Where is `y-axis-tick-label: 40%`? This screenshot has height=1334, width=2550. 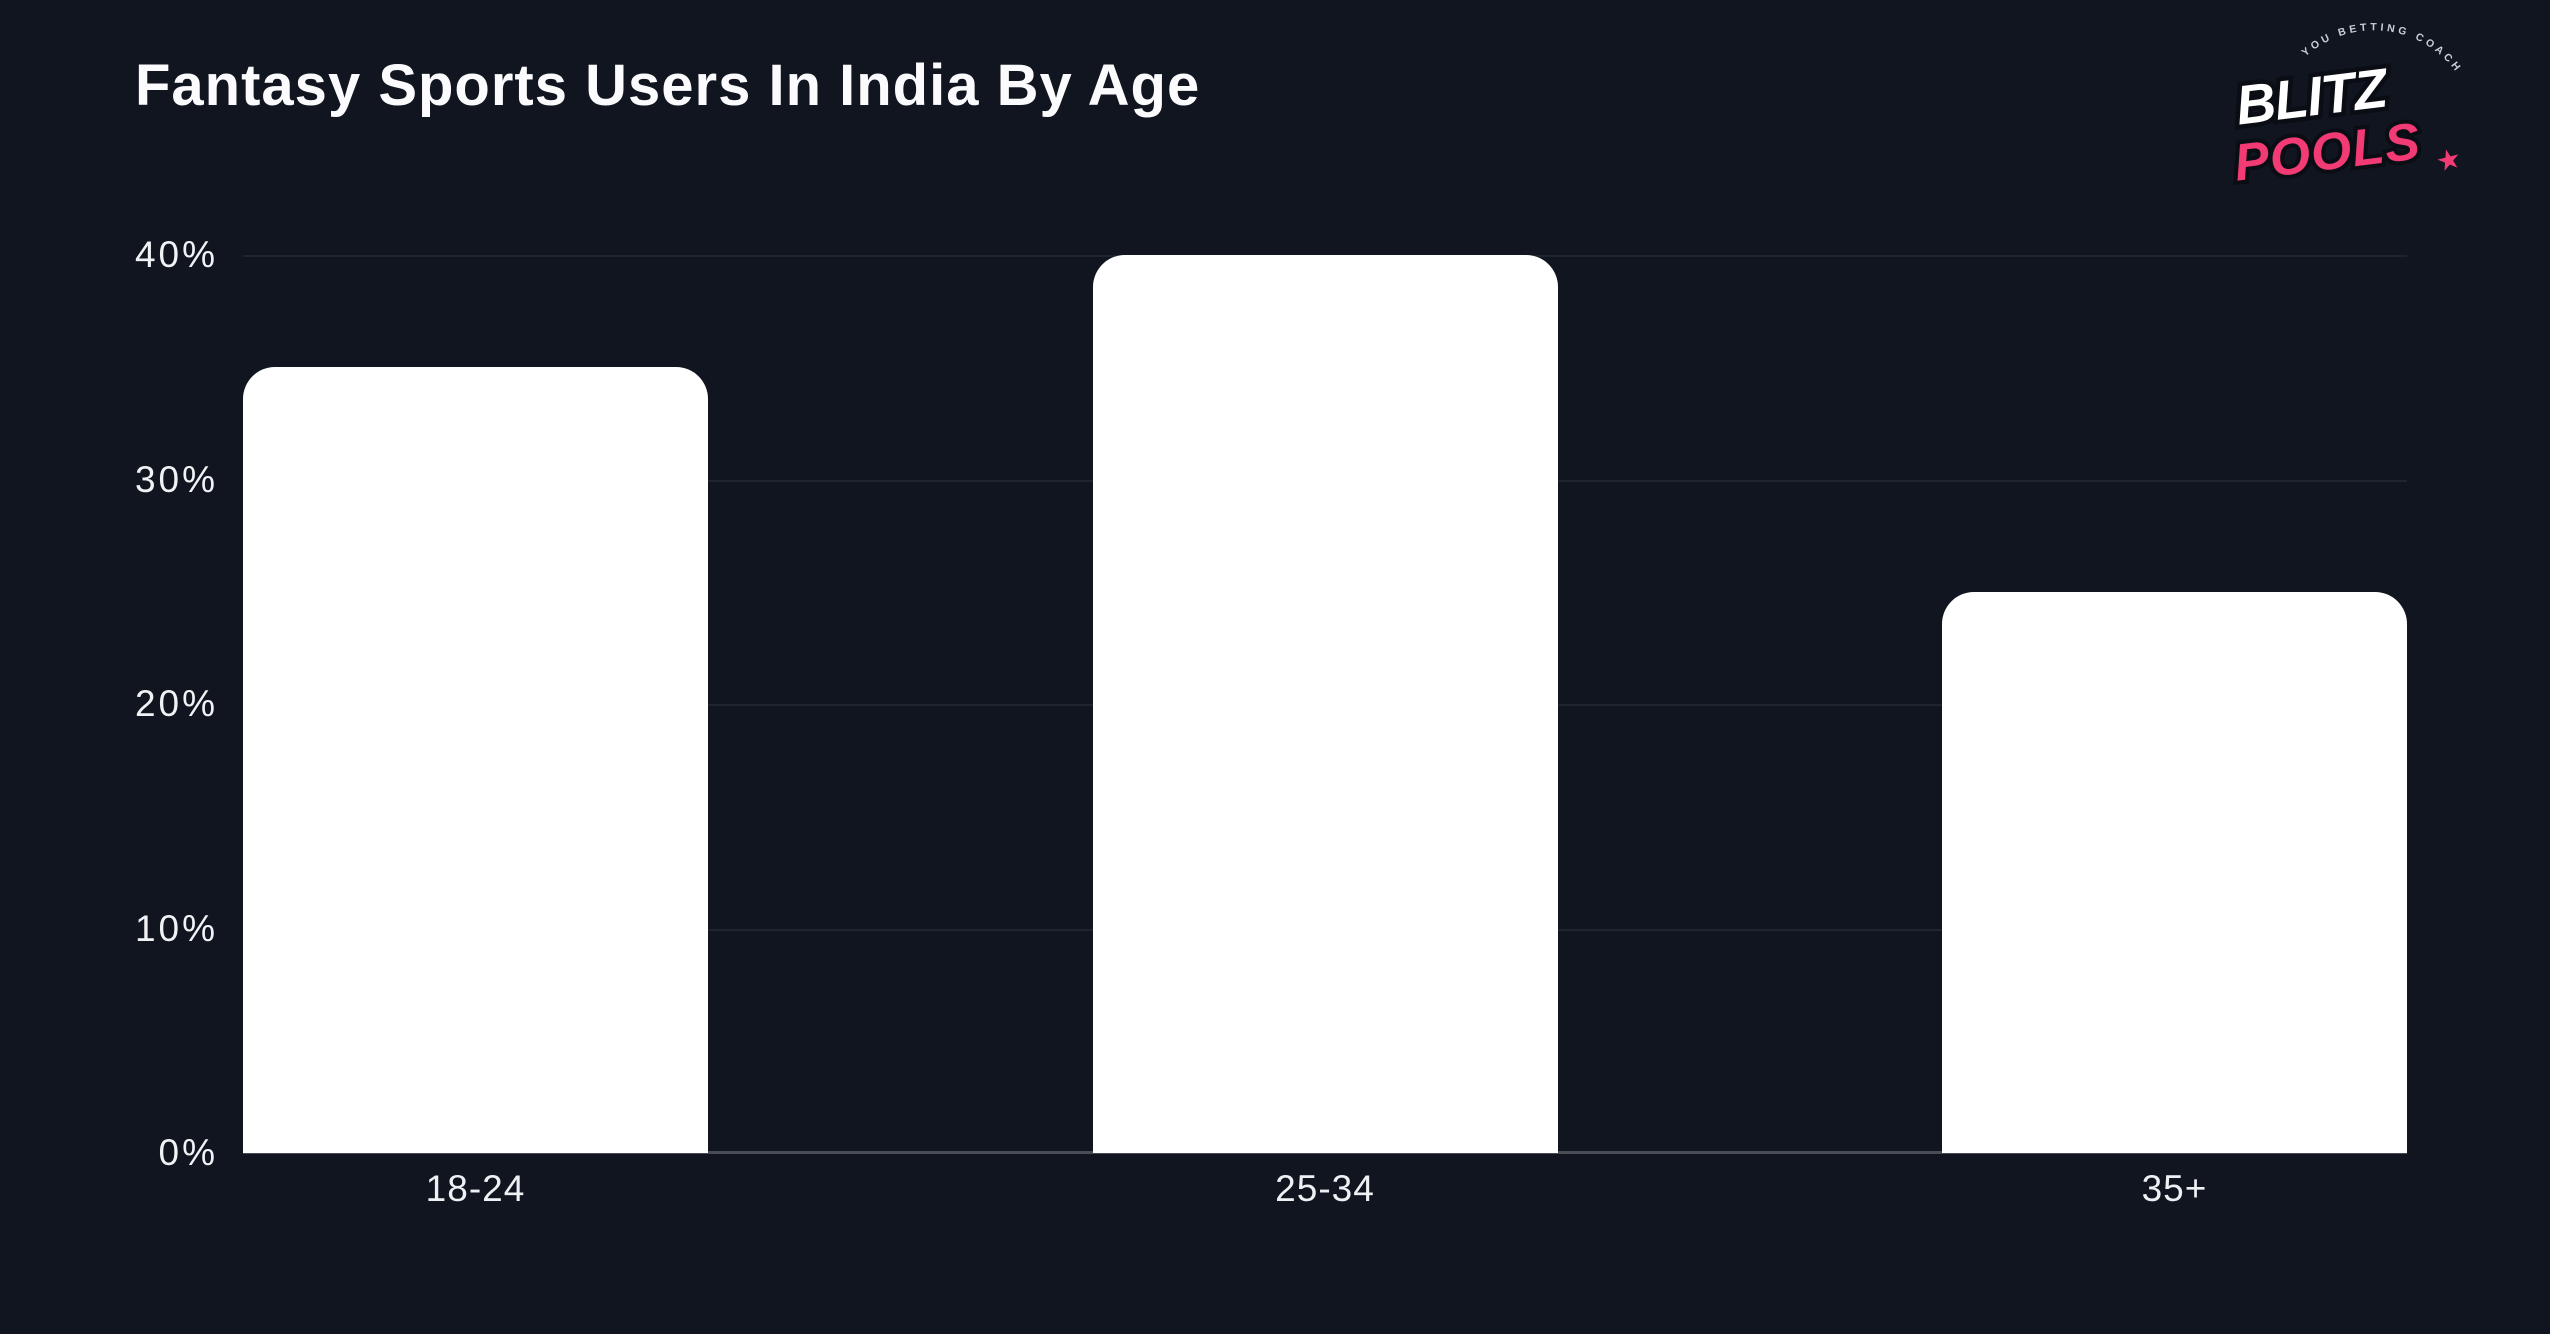
y-axis-tick-label: 40% is located at coordinates (176, 254).